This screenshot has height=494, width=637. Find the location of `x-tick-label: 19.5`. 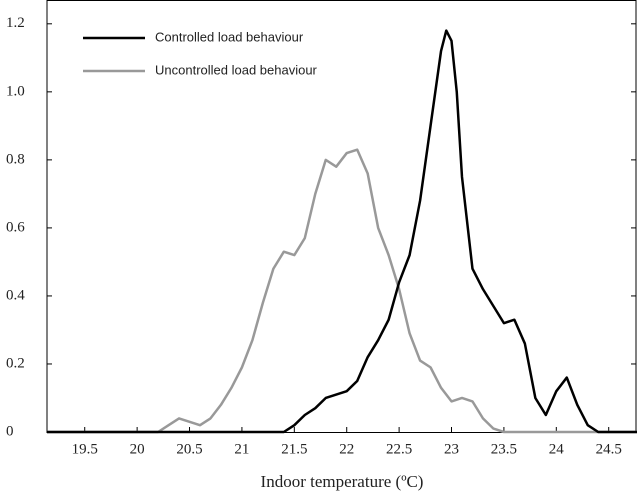

x-tick-label: 19.5 is located at coordinates (85, 449).